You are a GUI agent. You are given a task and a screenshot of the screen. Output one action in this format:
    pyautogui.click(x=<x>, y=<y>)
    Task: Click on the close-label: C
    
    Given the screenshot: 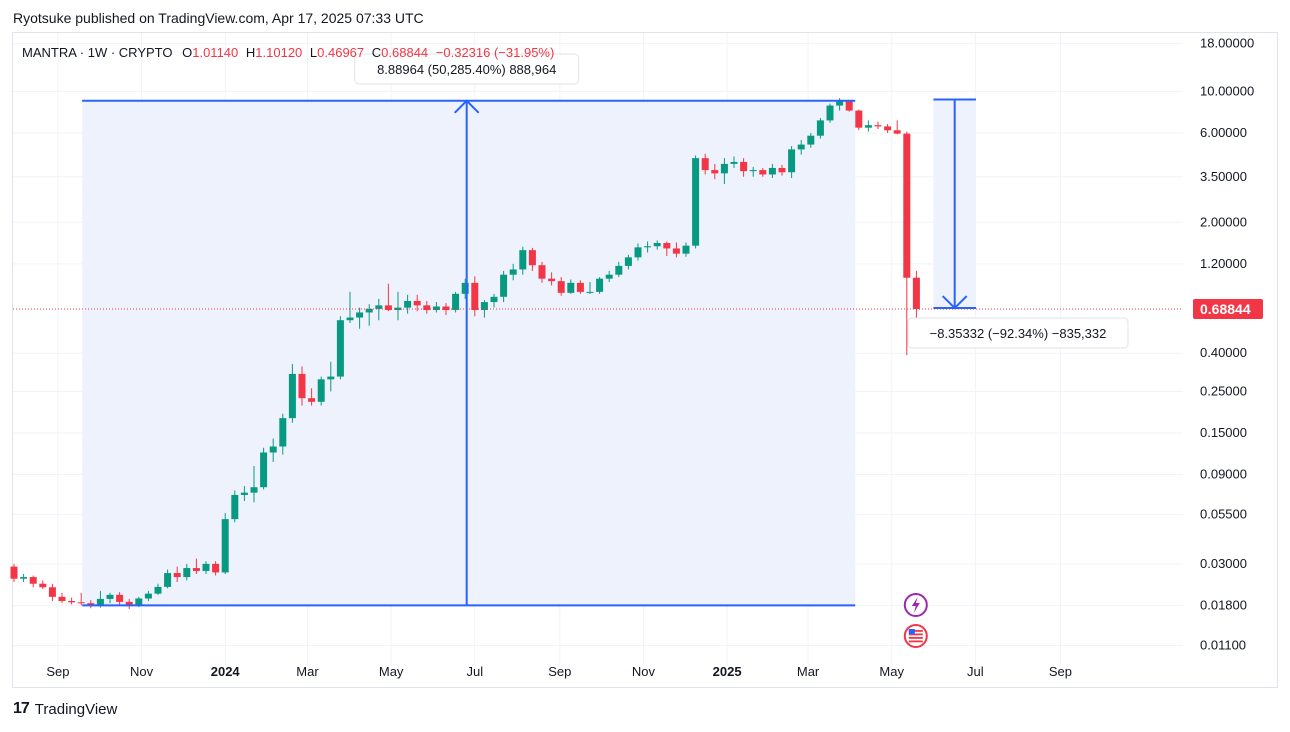 What is the action you would take?
    pyautogui.click(x=376, y=52)
    